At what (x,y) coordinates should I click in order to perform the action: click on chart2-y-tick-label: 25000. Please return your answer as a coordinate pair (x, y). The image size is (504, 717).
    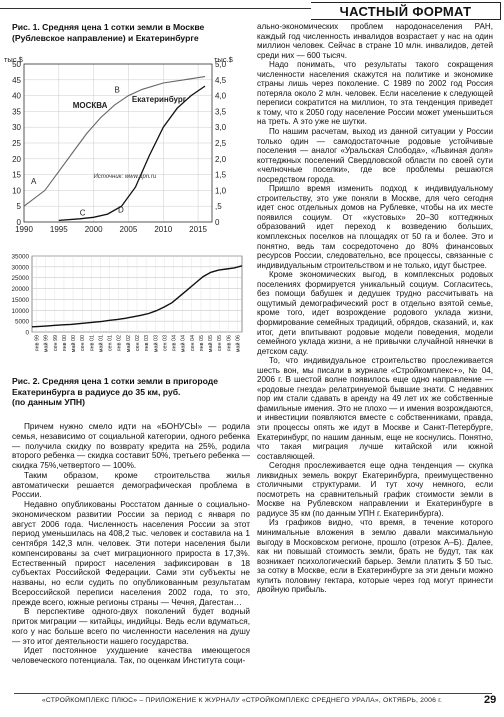
    Looking at the image, I should click on (20, 278).